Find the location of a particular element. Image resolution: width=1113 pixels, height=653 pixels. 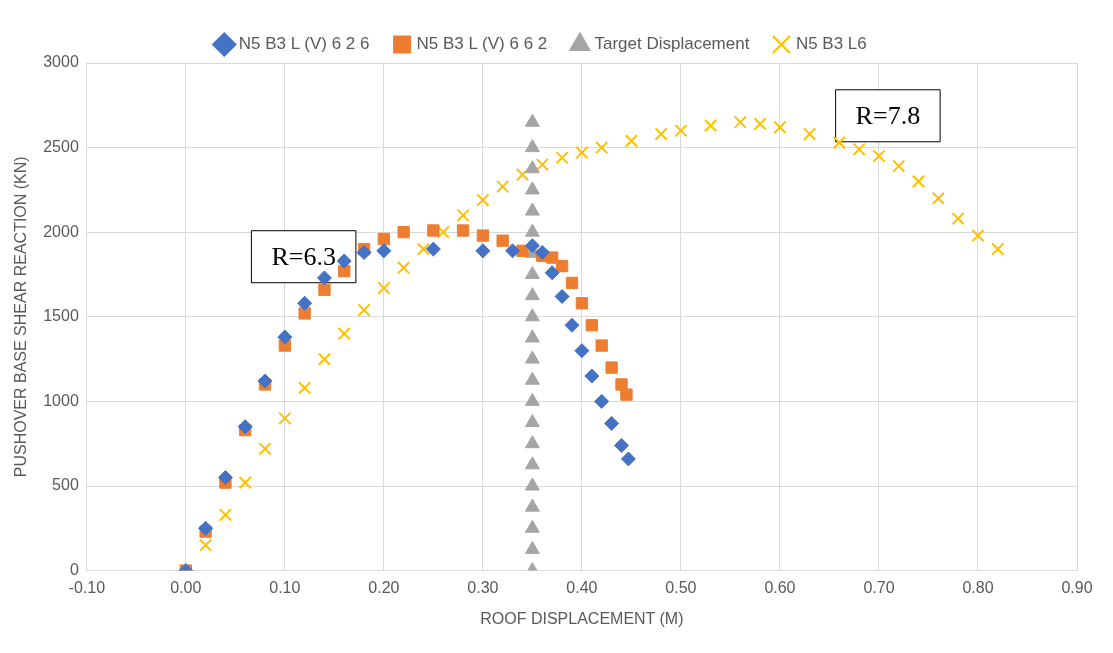

x-axis-title: ROOF DISPLACEMENT (M) is located at coordinates (582, 618).